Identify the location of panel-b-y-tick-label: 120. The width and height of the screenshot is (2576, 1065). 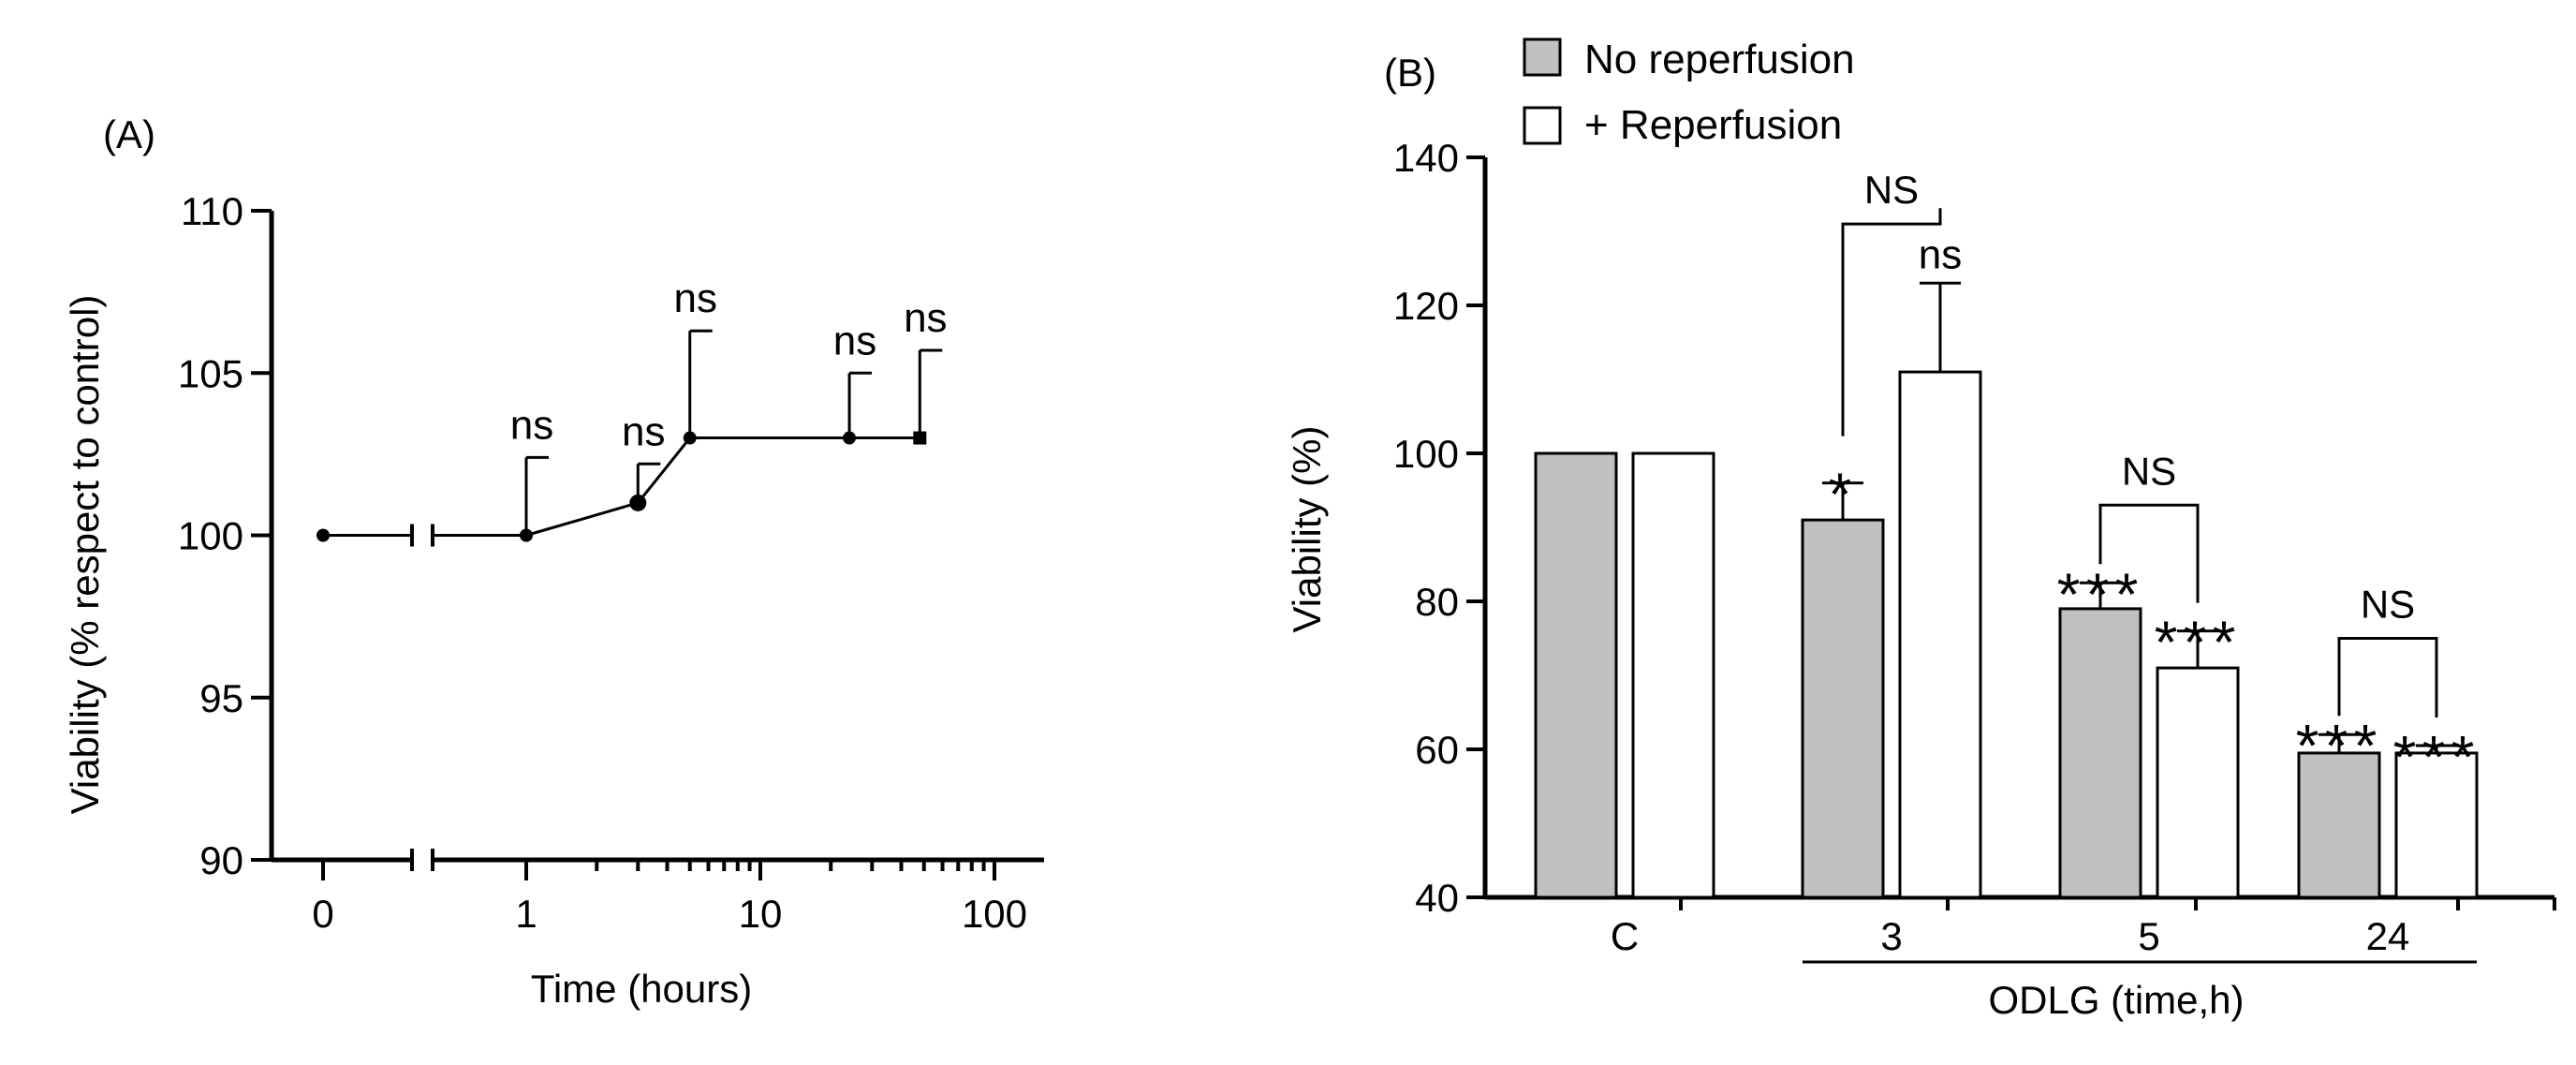
(1426, 306).